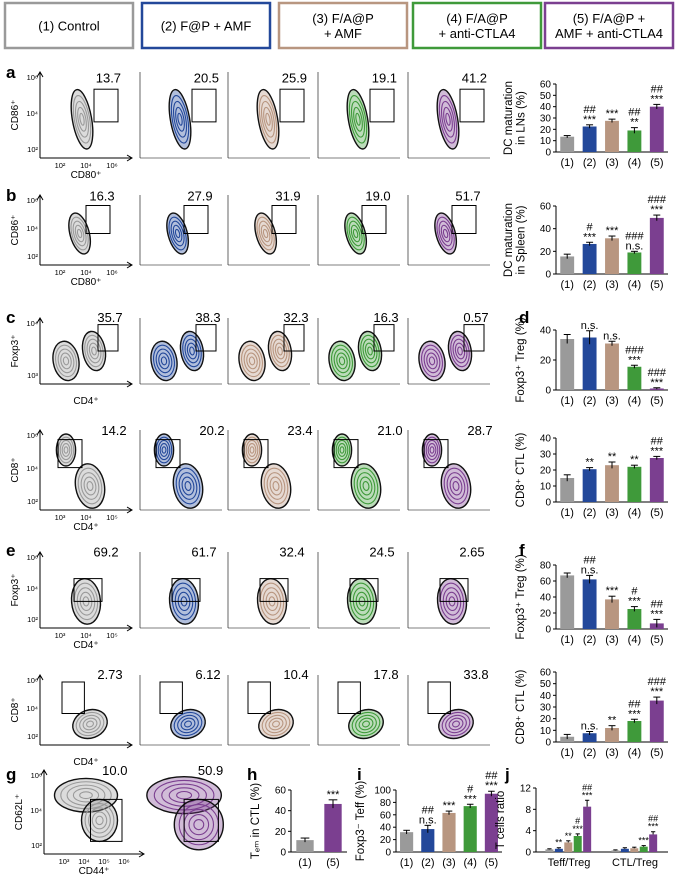 The width and height of the screenshot is (680, 884). I want to click on x-tick-label: (5), so click(656, 513).